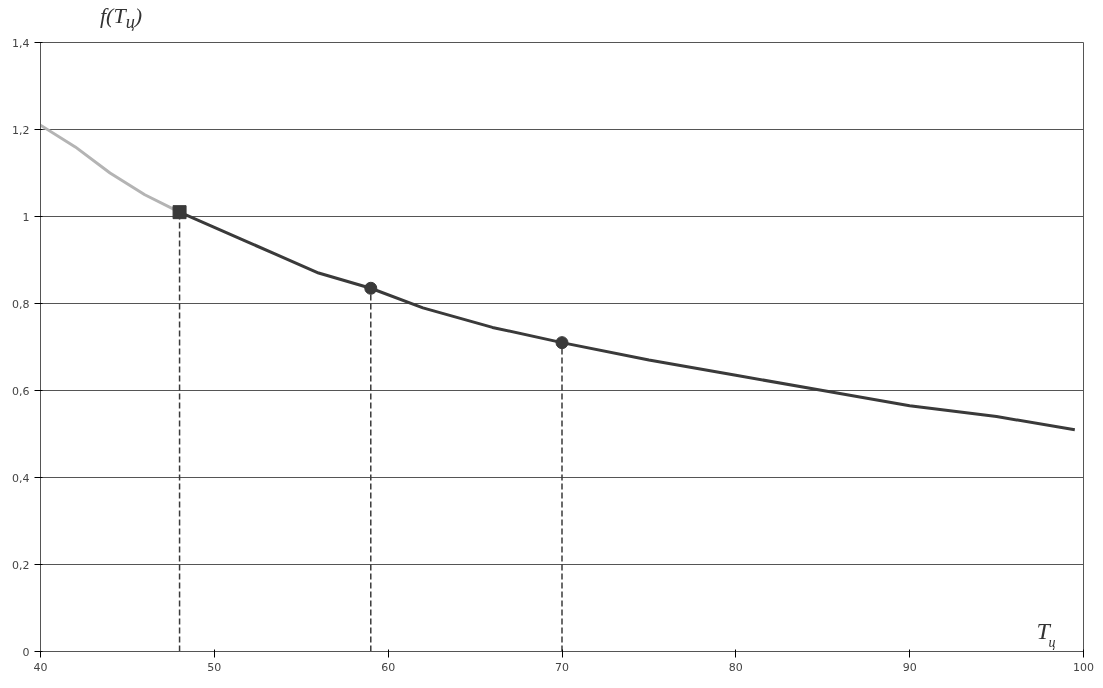 The image size is (1103, 688). Describe the element at coordinates (21, 43) in the screenshot. I see `y-tick-label: 1,4` at that location.